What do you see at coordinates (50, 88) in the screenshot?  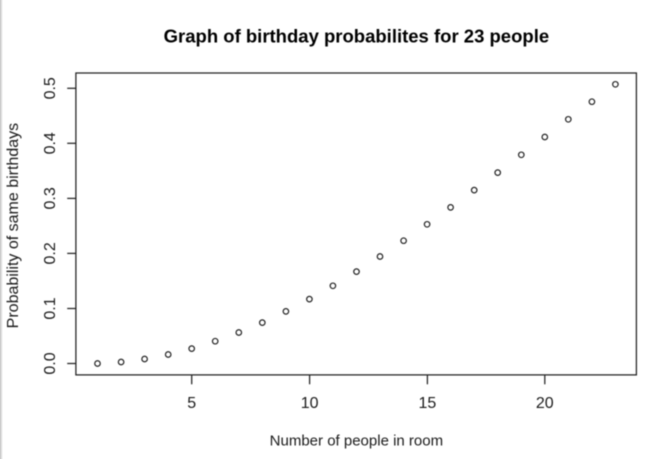 I see `svg-text: 0.5` at bounding box center [50, 88].